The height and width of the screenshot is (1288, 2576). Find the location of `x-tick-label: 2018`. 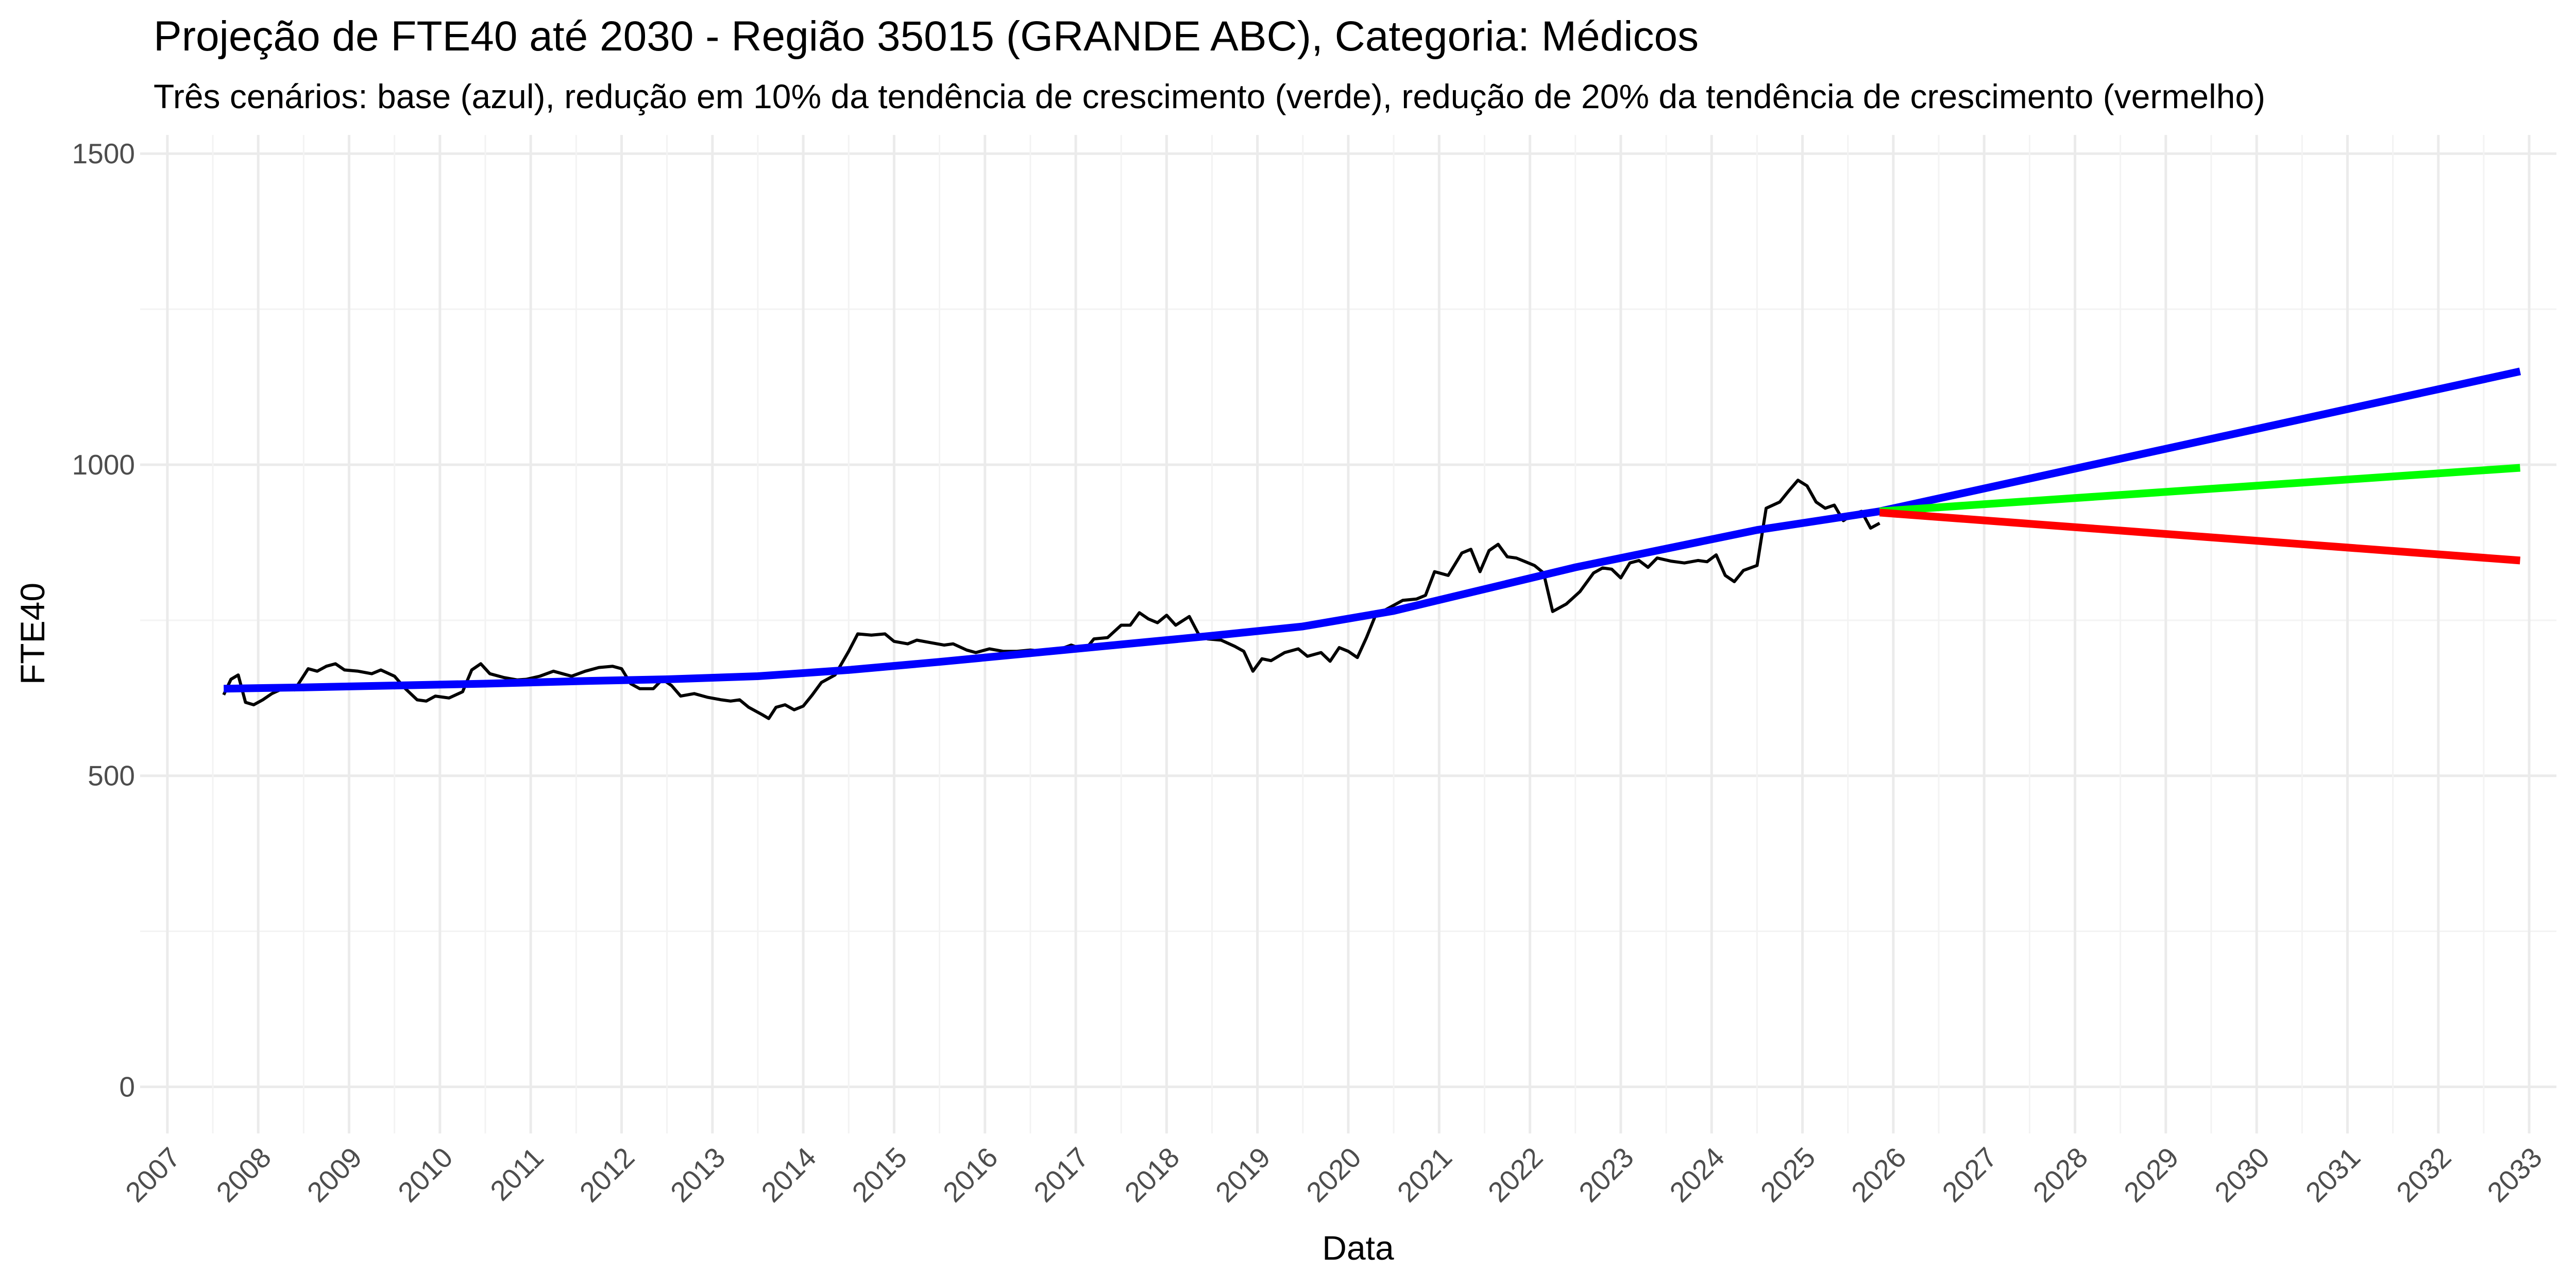

x-tick-label: 2018 is located at coordinates (1151, 1174).